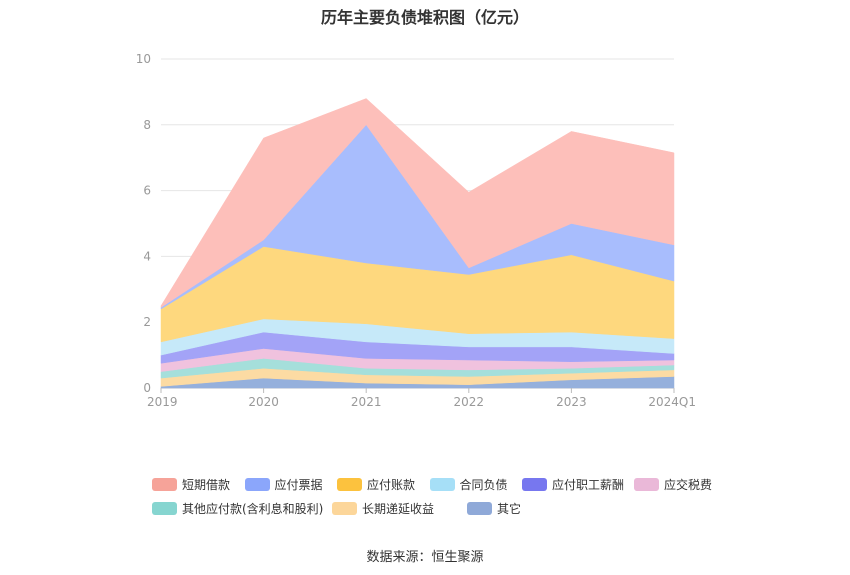  Describe the element at coordinates (147, 191) in the screenshot. I see `y-tick-label: 6` at that location.